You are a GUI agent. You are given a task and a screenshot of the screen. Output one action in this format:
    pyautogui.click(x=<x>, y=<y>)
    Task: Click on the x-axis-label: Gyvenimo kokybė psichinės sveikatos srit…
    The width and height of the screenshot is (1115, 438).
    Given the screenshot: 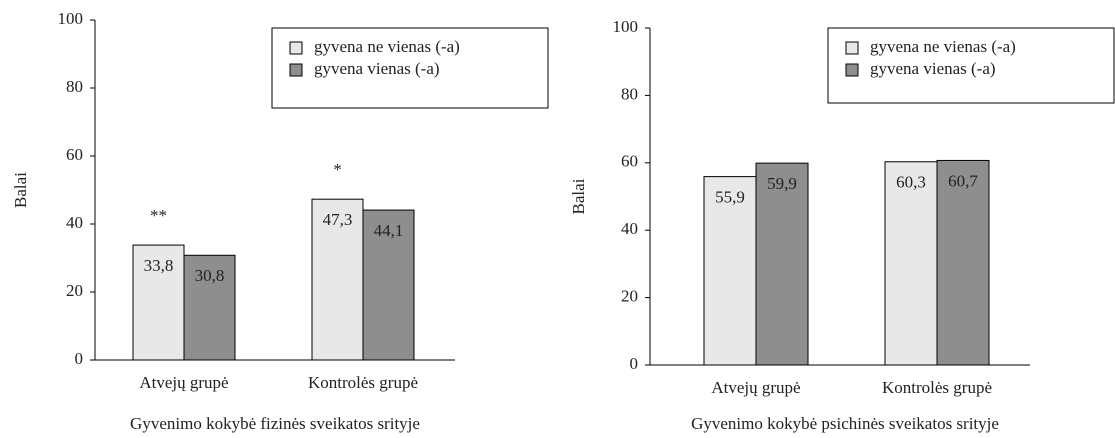 What is the action you would take?
    pyautogui.click(x=845, y=423)
    